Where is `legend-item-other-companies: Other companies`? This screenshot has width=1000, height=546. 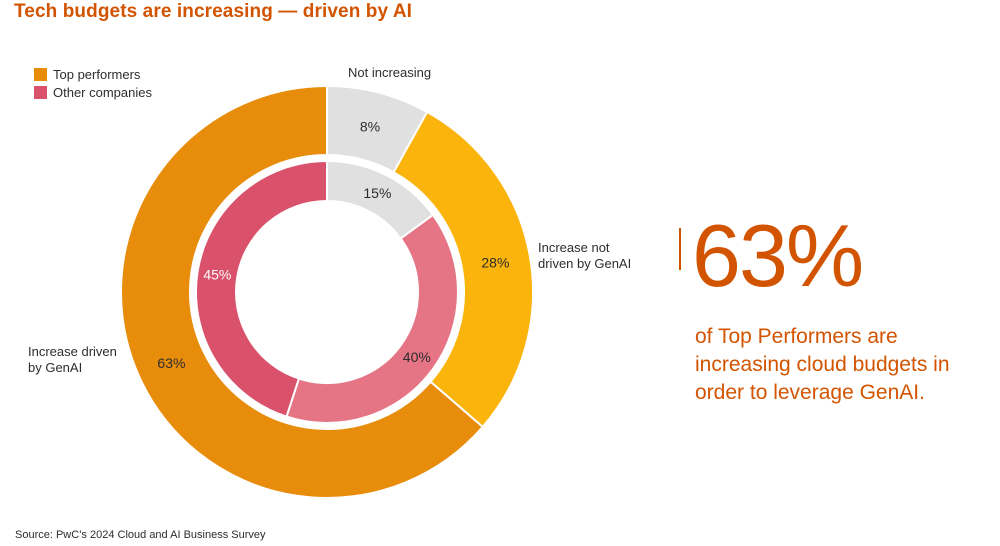 legend-item-other-companies: Other companies is located at coordinates (93, 93).